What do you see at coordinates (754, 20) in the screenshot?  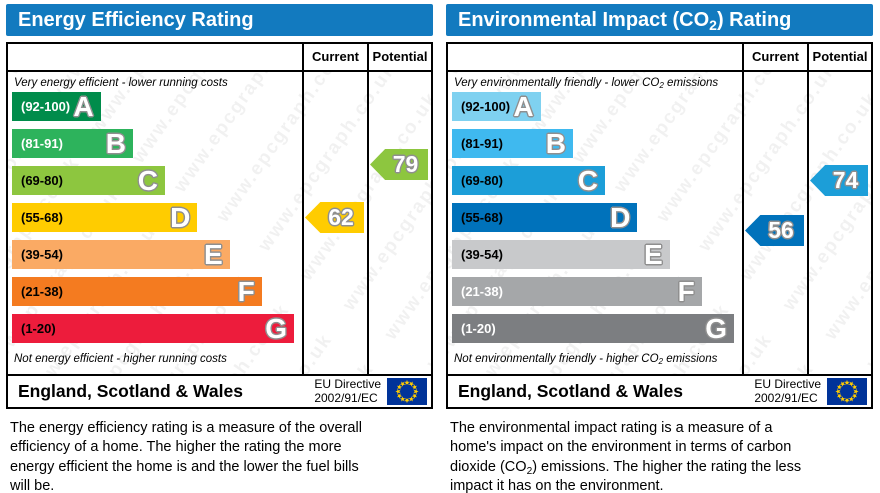 I see `title-text-post: ) Rating` at bounding box center [754, 20].